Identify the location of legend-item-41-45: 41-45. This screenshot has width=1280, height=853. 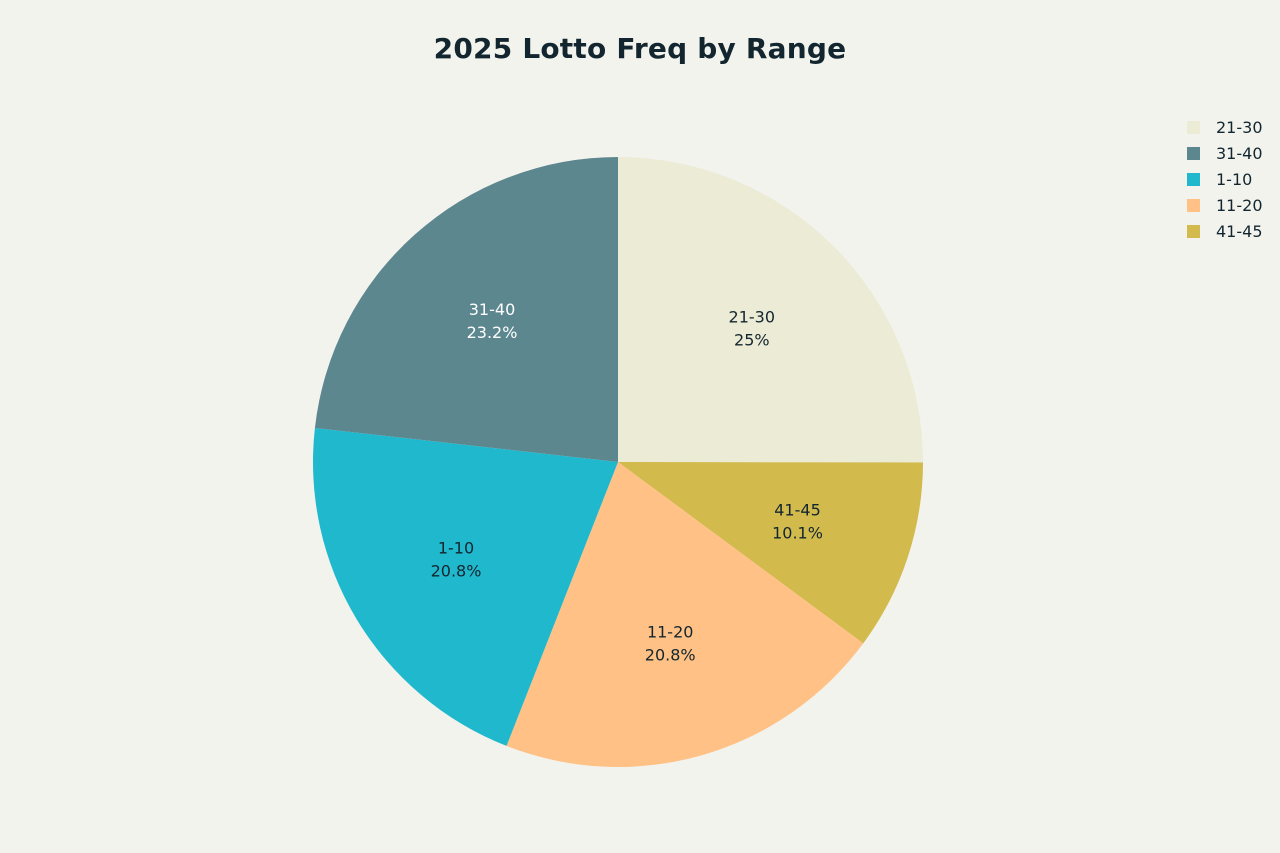
(1225, 231).